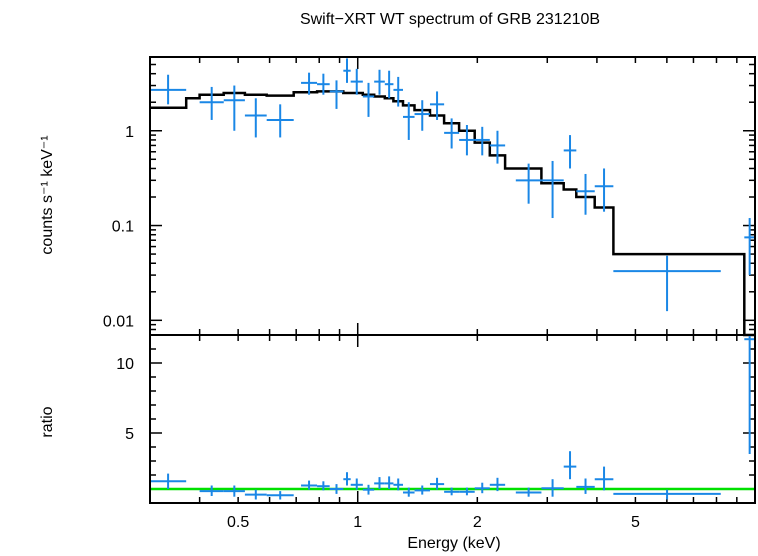 The image size is (758, 556). Describe the element at coordinates (129, 132) in the screenshot. I see `y-tick-label: 1` at that location.